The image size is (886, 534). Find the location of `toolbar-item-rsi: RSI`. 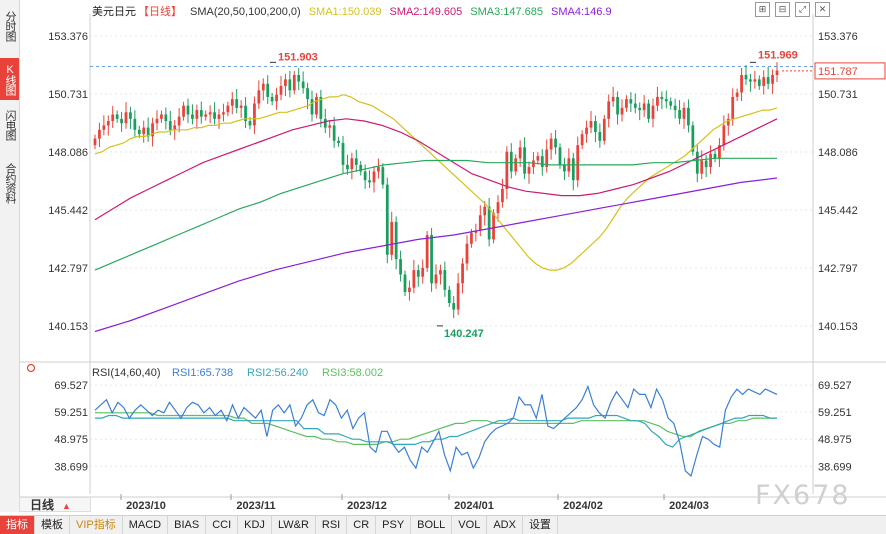

toolbar-item-rsi: RSI is located at coordinates (332, 525).